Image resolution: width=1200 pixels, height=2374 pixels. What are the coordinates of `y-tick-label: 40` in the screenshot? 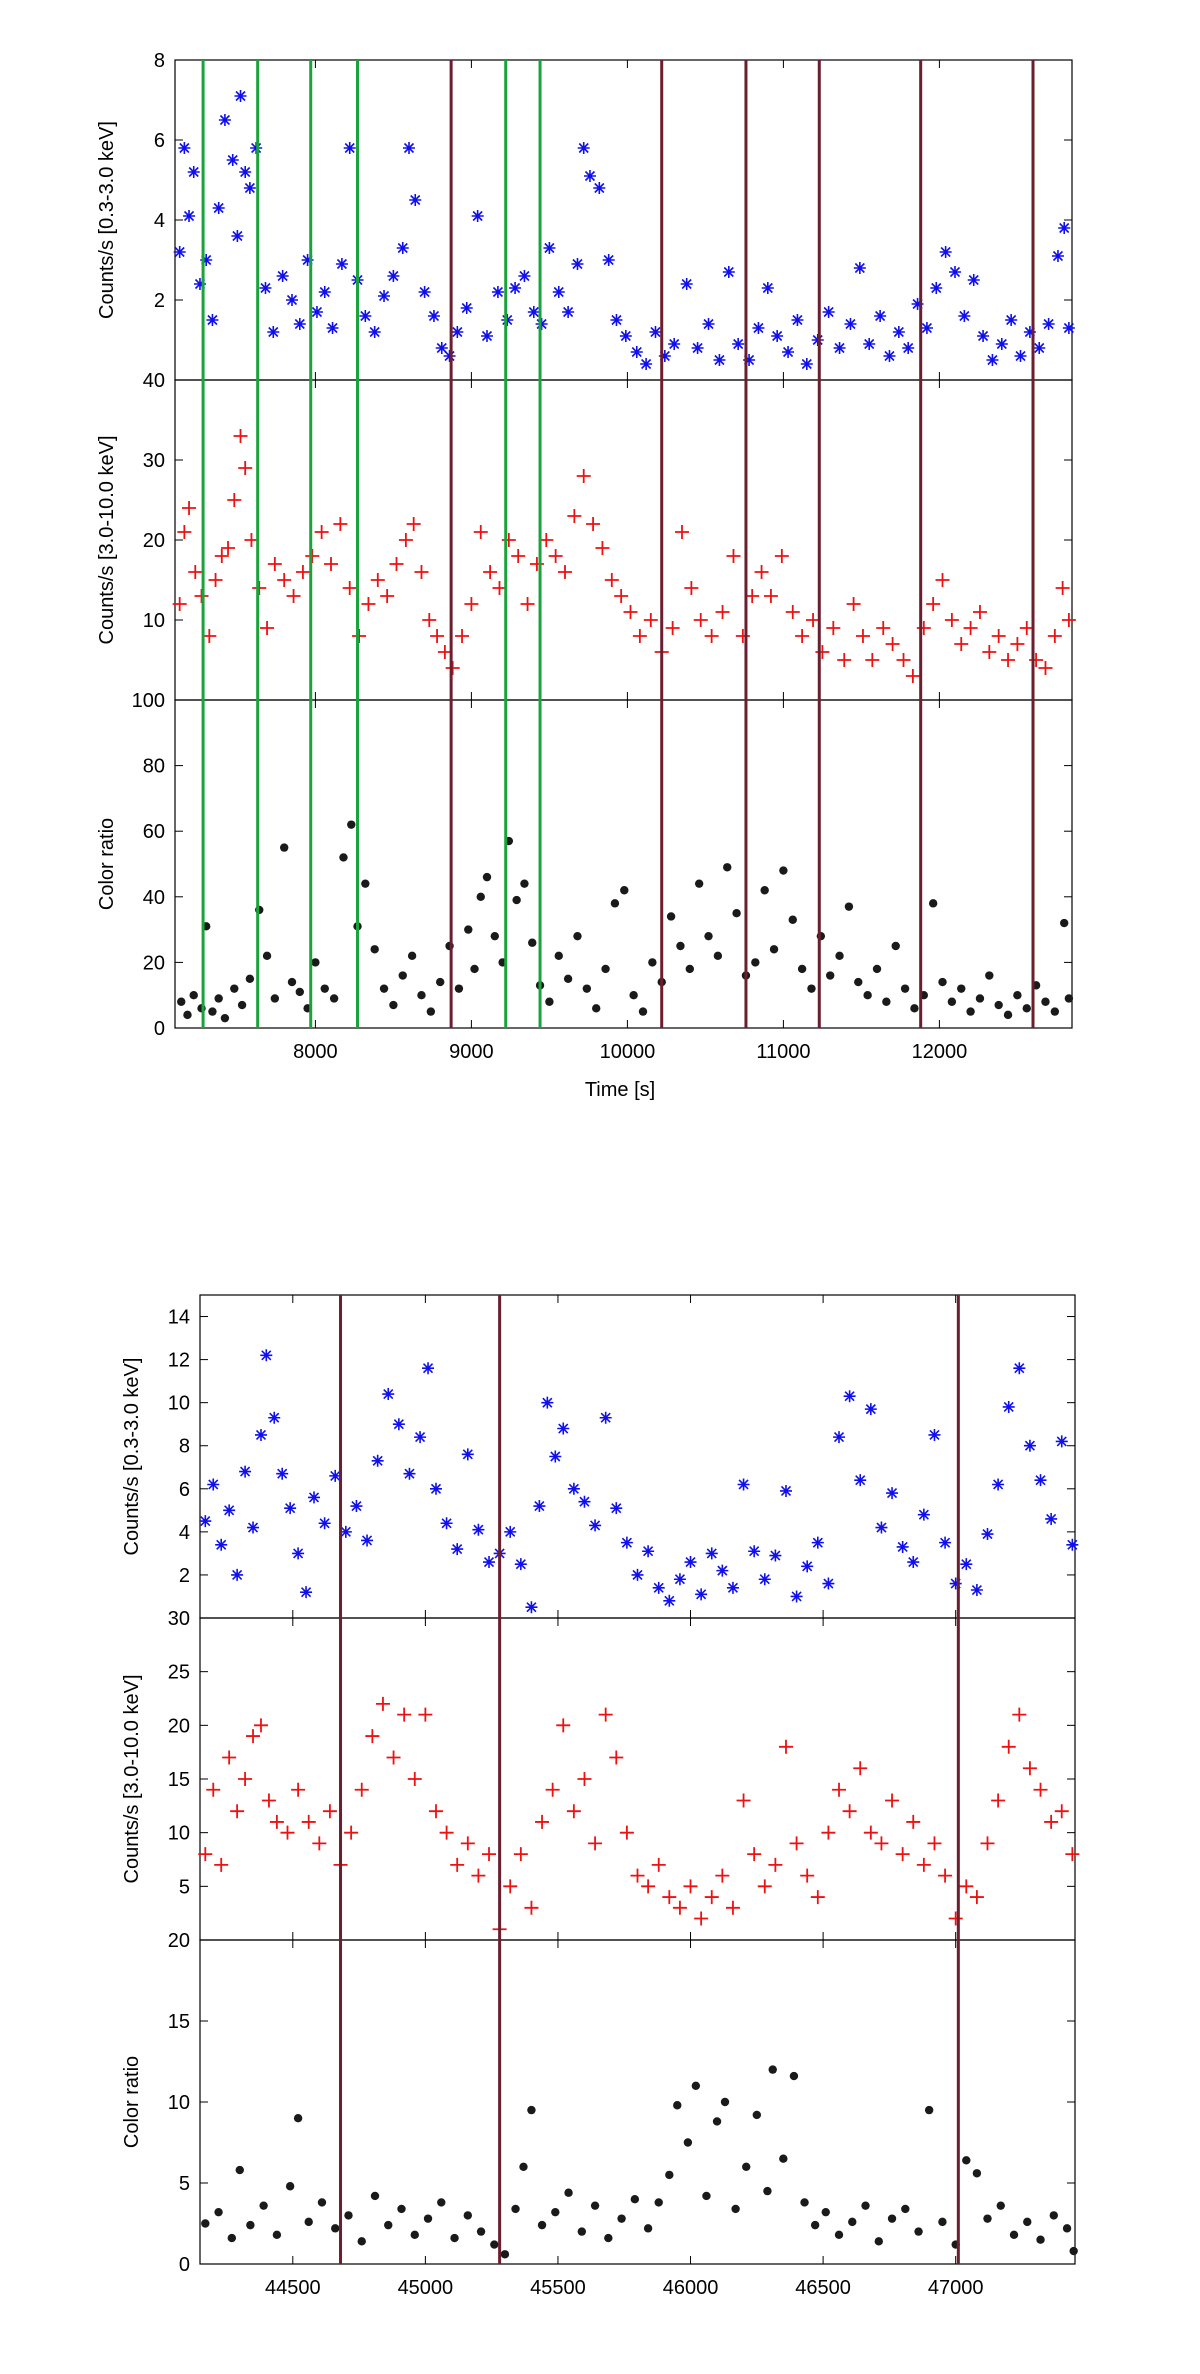 It's located at (154, 898).